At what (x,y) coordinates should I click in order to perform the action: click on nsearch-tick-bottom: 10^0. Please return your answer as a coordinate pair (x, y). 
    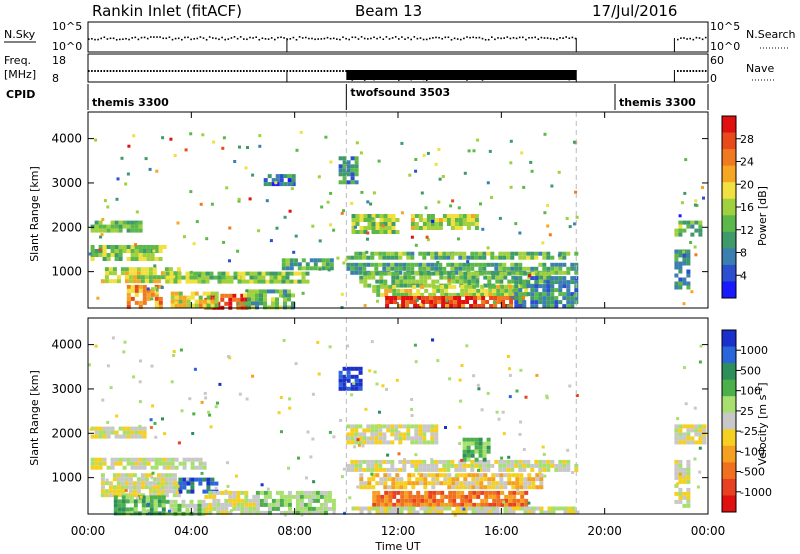
    Looking at the image, I should click on (725, 46).